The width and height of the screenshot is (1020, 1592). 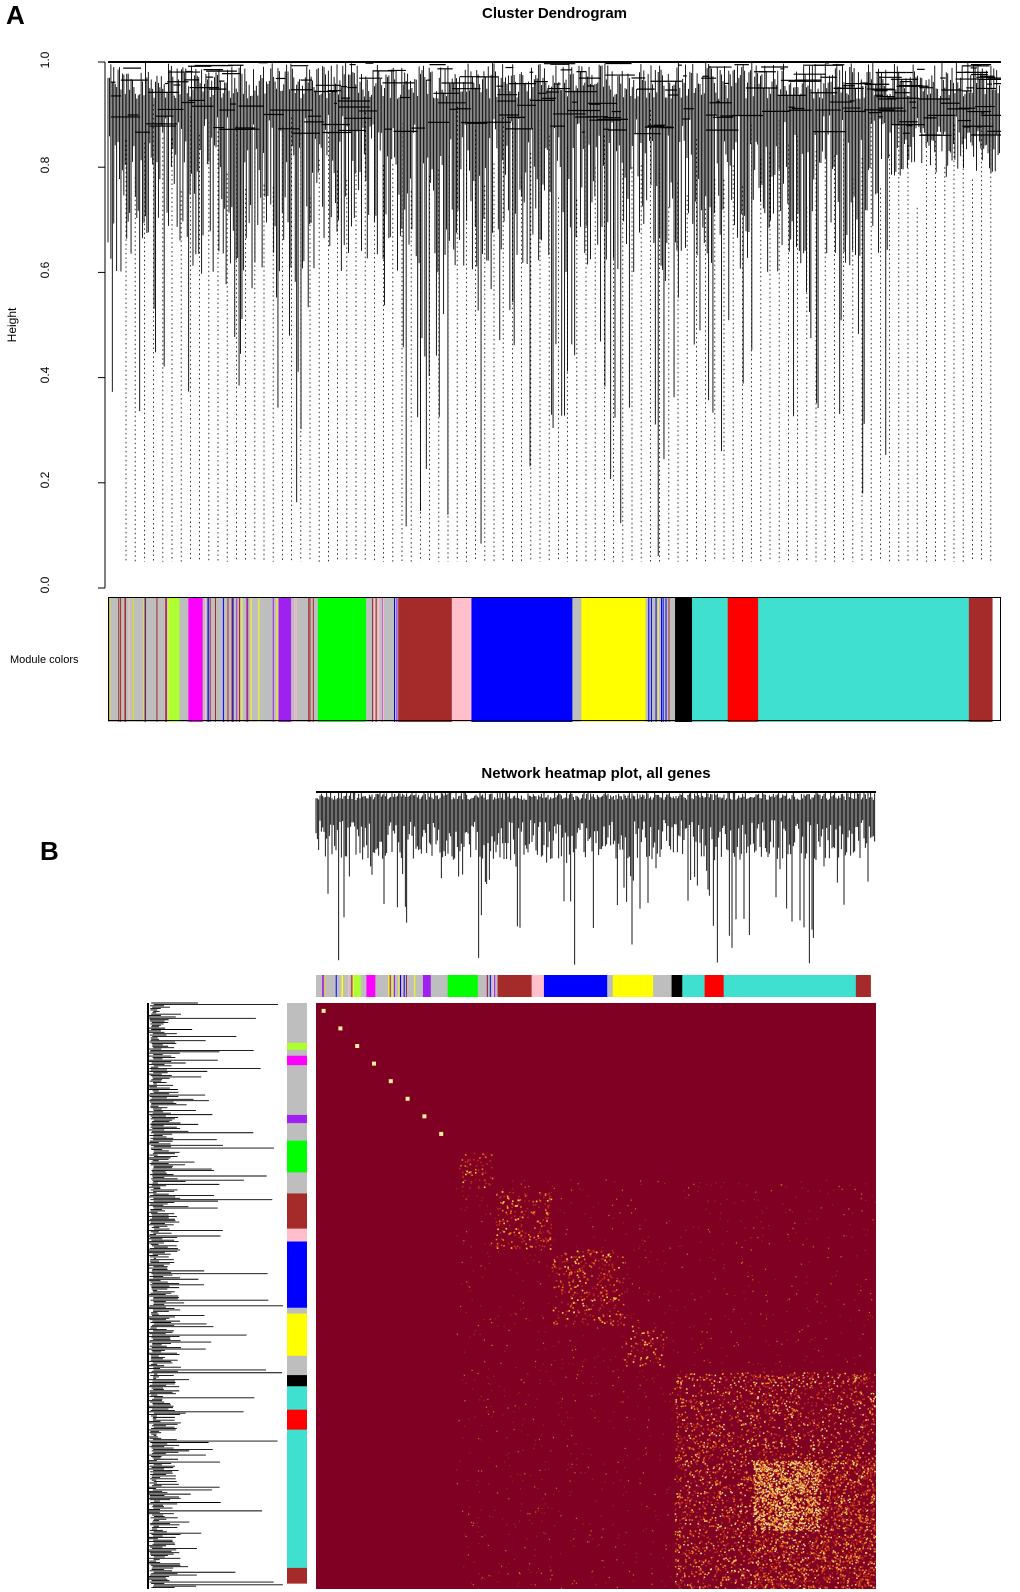 What do you see at coordinates (297, 1119) in the screenshot?
I see `module-segment-purple` at bounding box center [297, 1119].